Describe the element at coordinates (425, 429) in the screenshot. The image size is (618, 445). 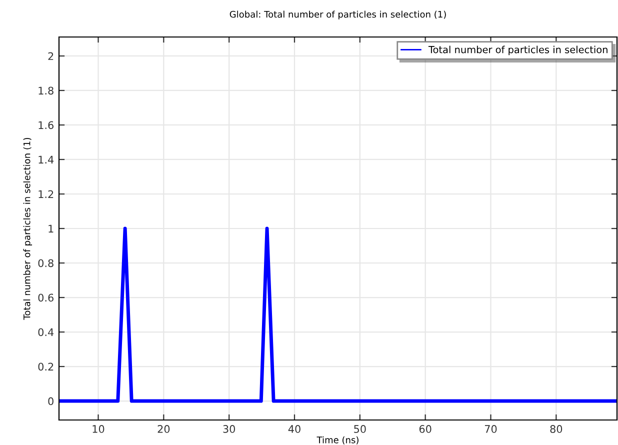
I see `x-tick-label: 60` at that location.